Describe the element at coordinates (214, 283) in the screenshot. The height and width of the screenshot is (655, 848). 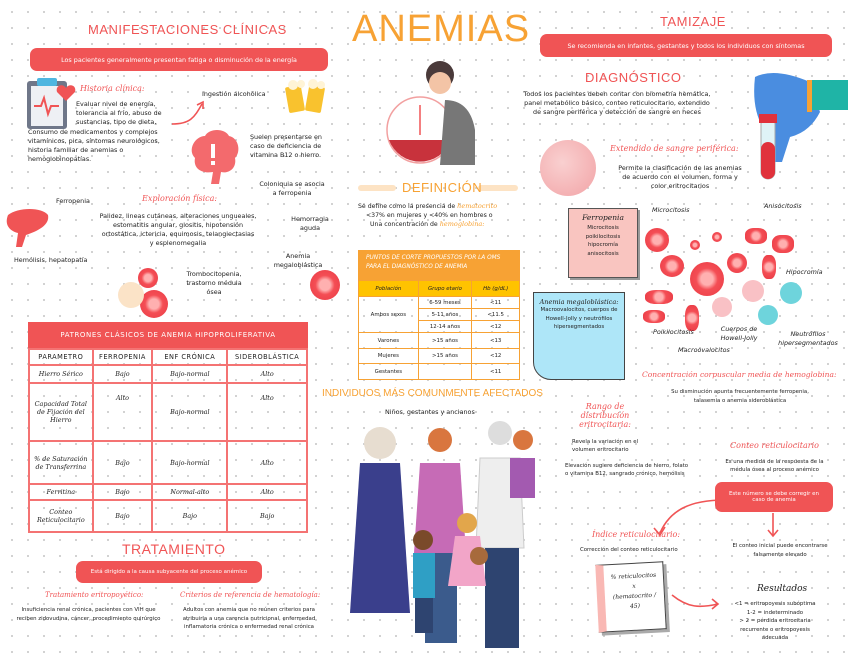
I see `trombocitopenia-text: Trombocitopenia, trastorno médula ósea` at that location.